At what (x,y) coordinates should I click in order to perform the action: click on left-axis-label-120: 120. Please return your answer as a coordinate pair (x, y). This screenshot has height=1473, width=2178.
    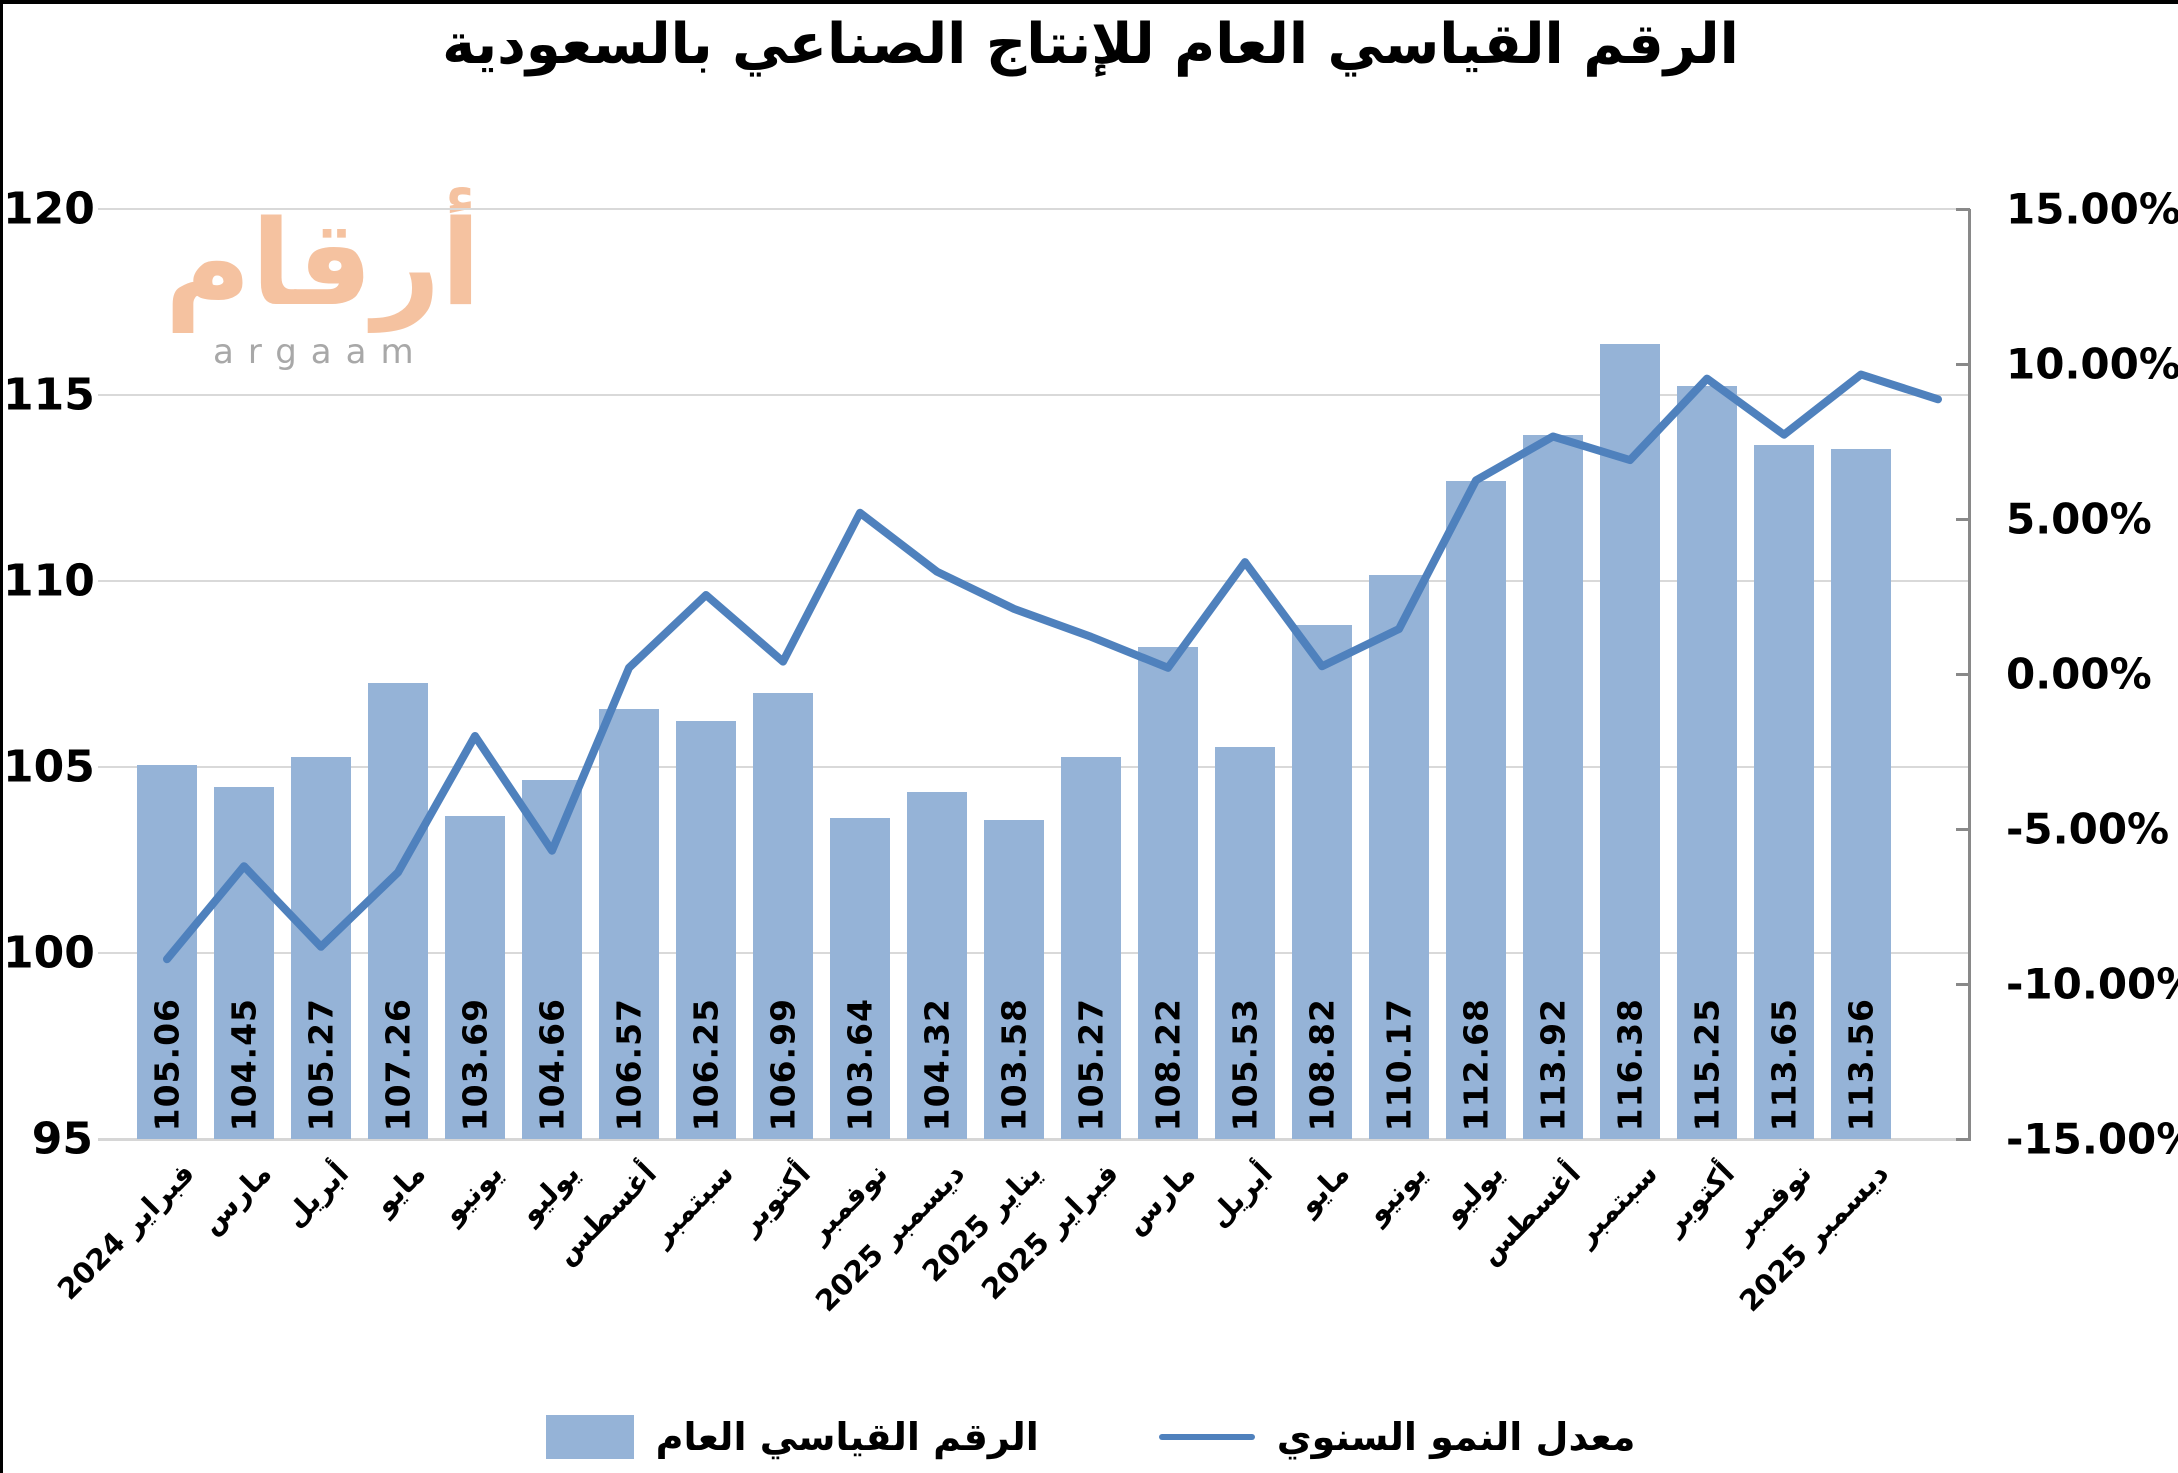
    Looking at the image, I should click on (49, 209).